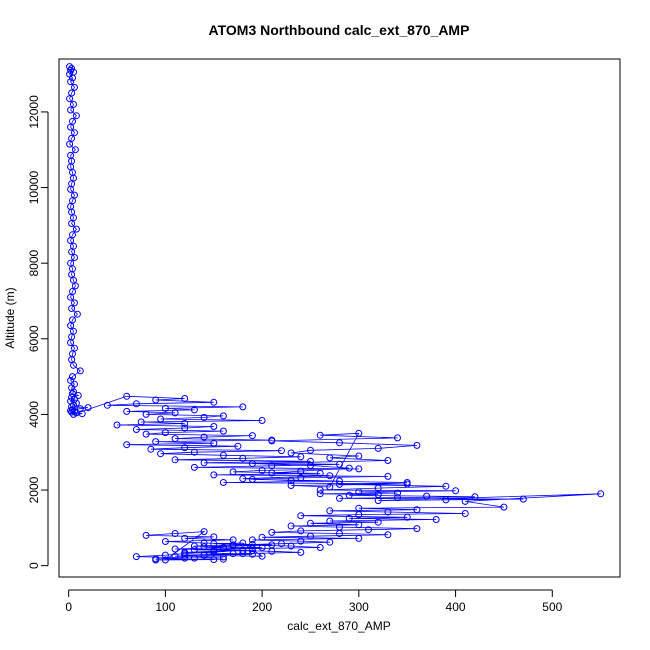  What do you see at coordinates (34, 565) in the screenshot?
I see `y-tick-label: 0` at bounding box center [34, 565].